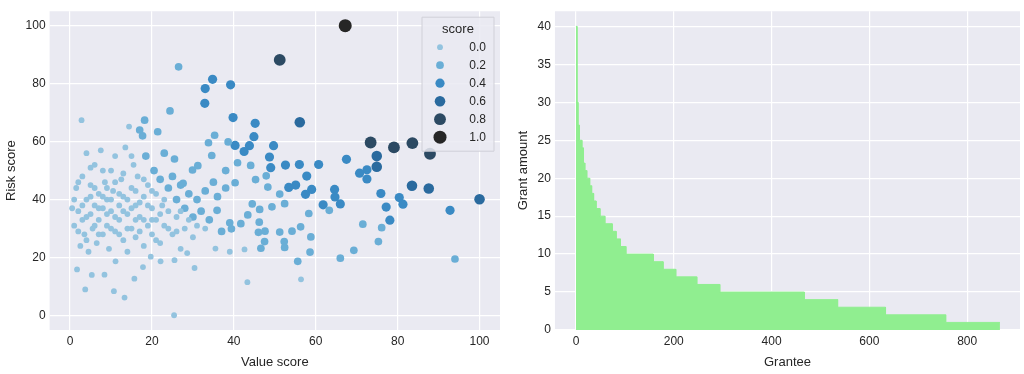 The image size is (1024, 374). I want to click on legend-label: 0.0, so click(478, 46).